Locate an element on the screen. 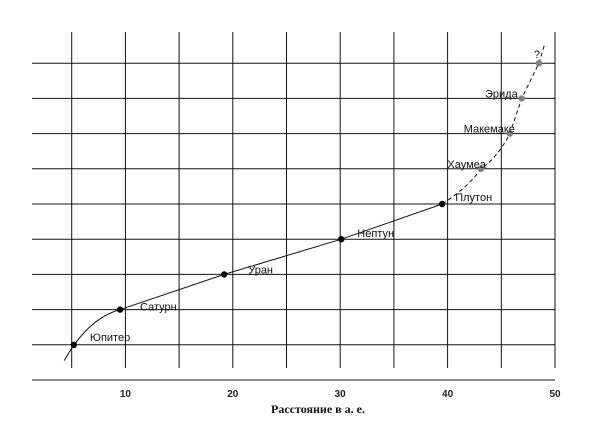  point-label: ? is located at coordinates (537, 55).